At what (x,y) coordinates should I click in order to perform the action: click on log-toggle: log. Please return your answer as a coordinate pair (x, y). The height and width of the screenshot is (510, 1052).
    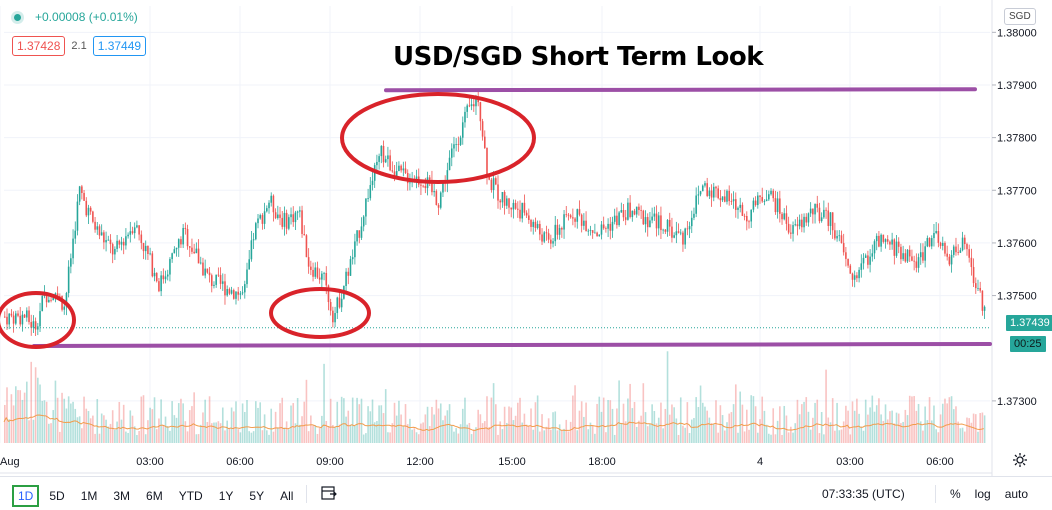
    Looking at the image, I should click on (982, 494).